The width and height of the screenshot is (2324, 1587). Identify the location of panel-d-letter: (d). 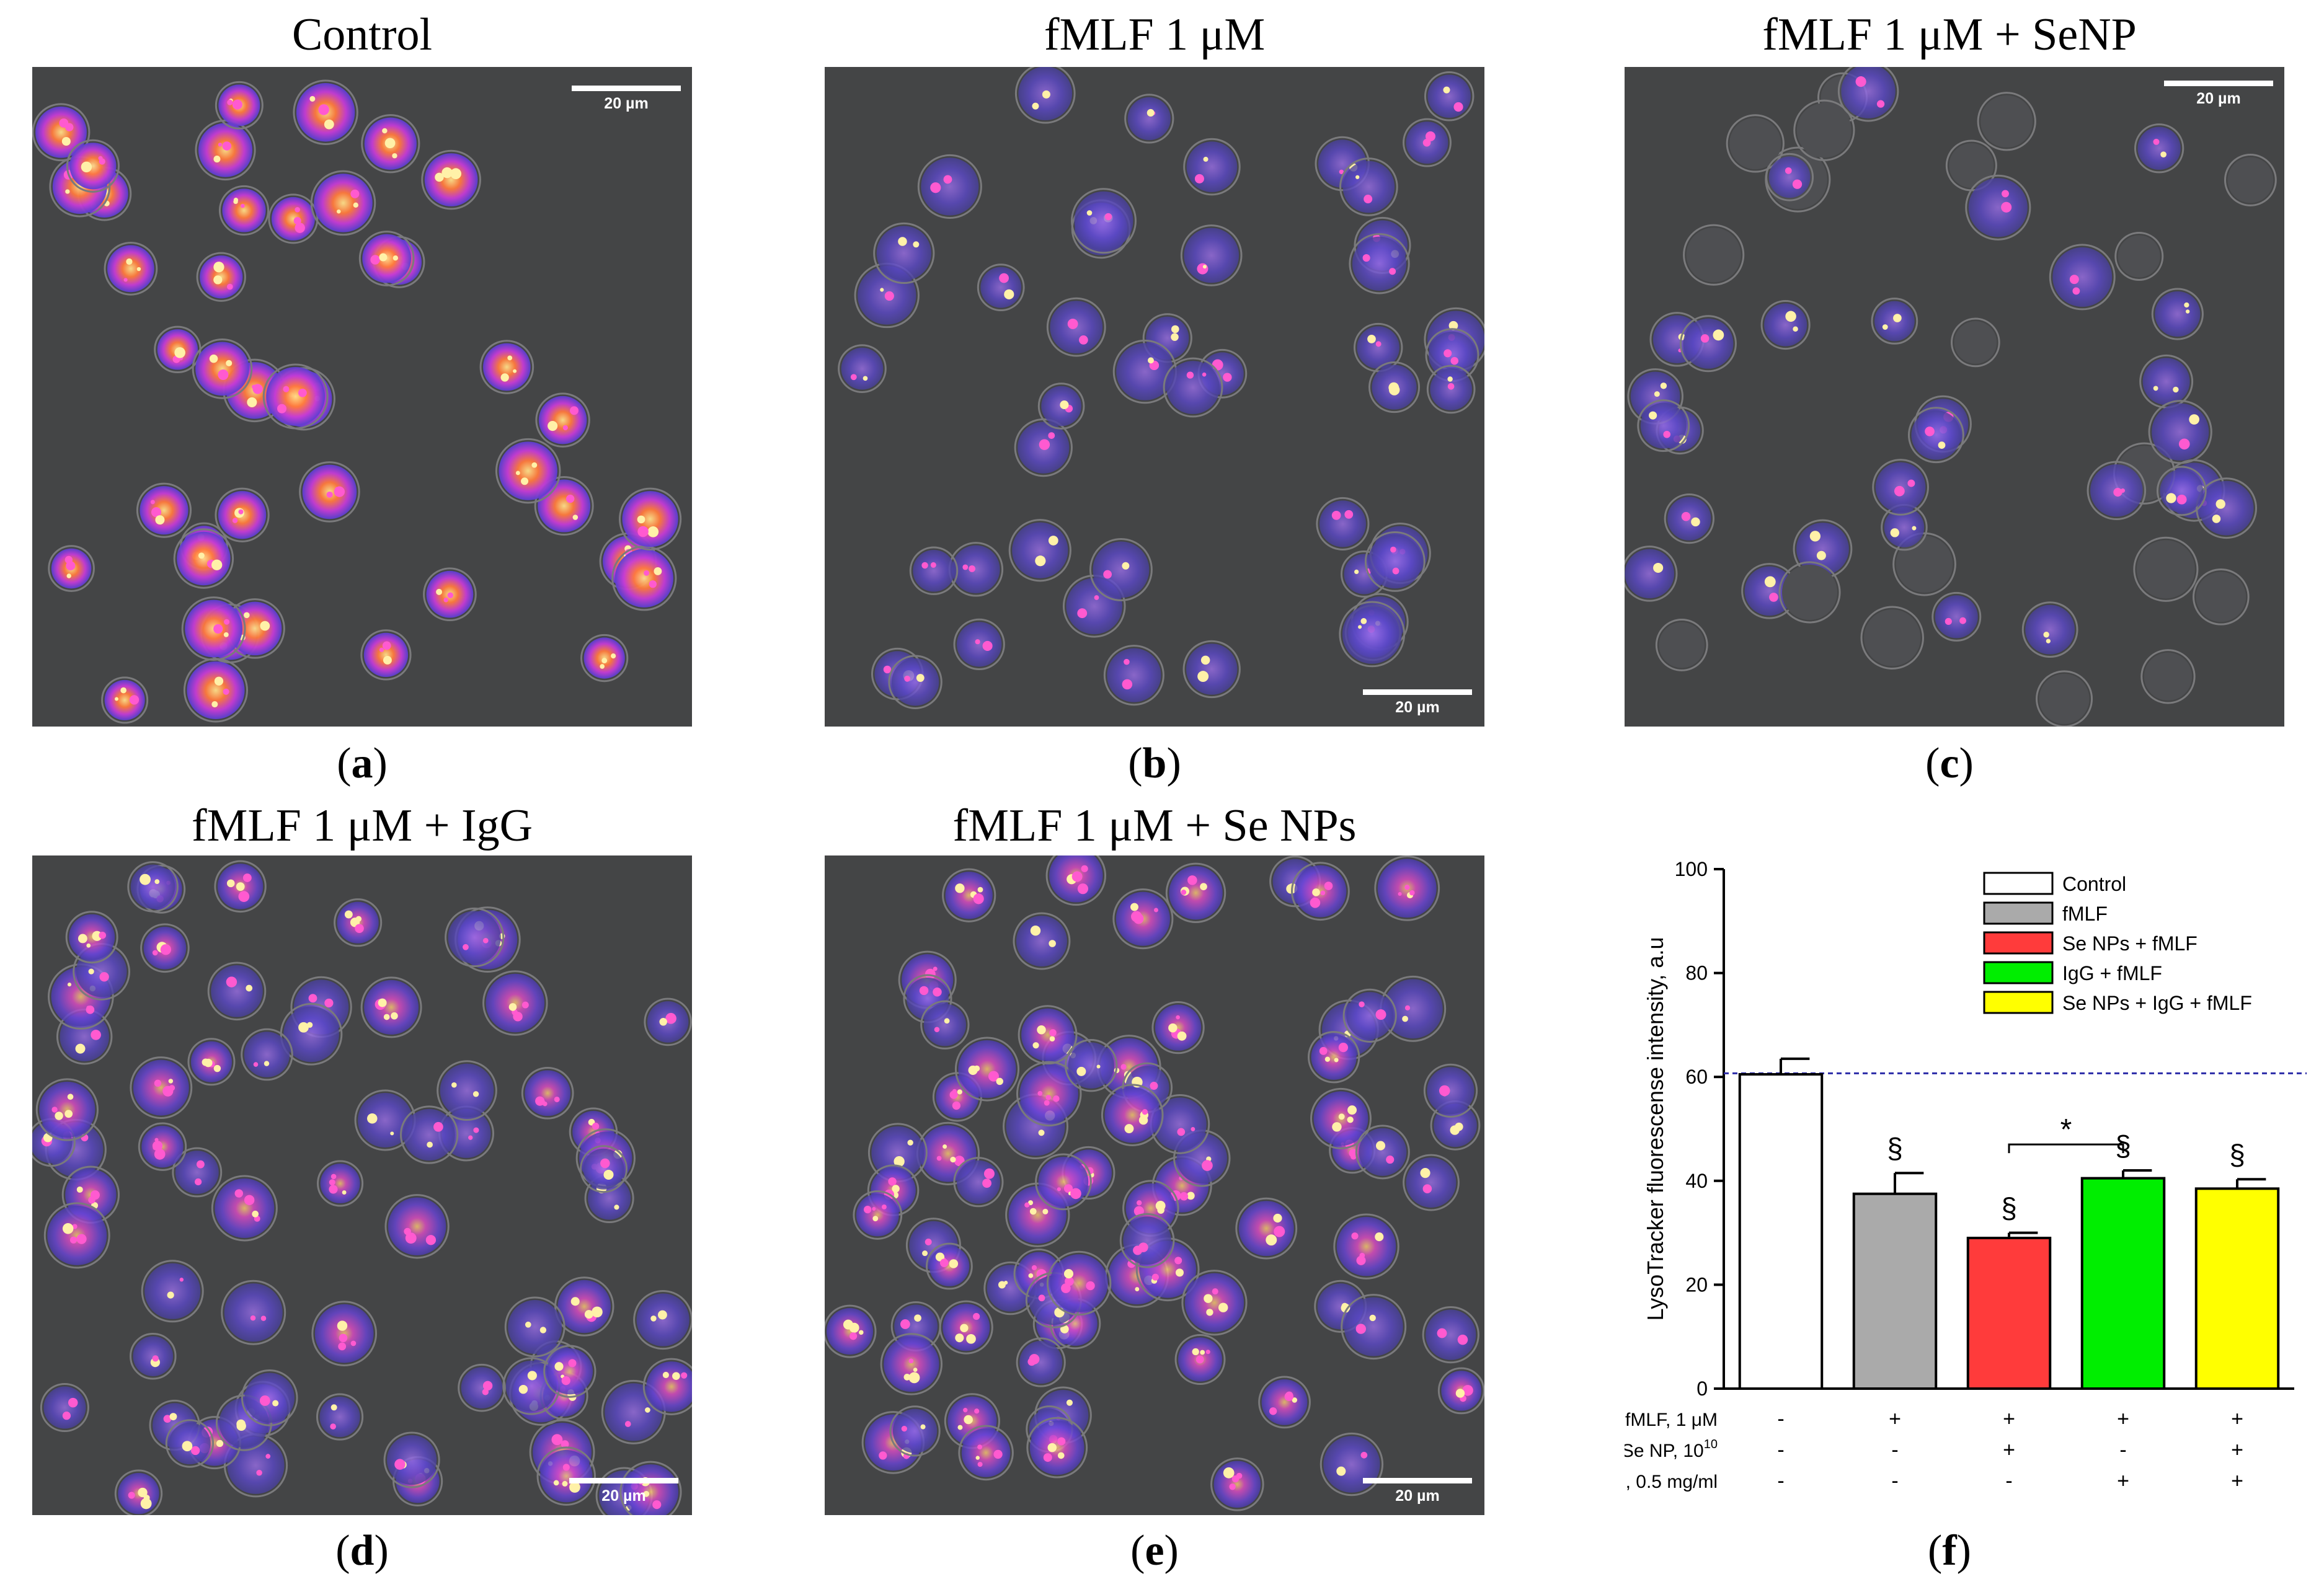
(362, 1551).